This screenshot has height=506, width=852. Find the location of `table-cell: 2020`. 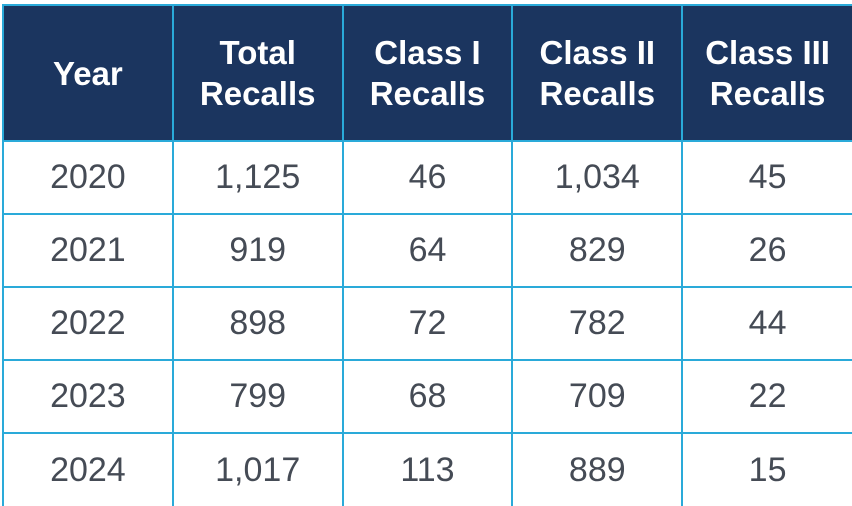

table-cell: 2020 is located at coordinates (88, 177).